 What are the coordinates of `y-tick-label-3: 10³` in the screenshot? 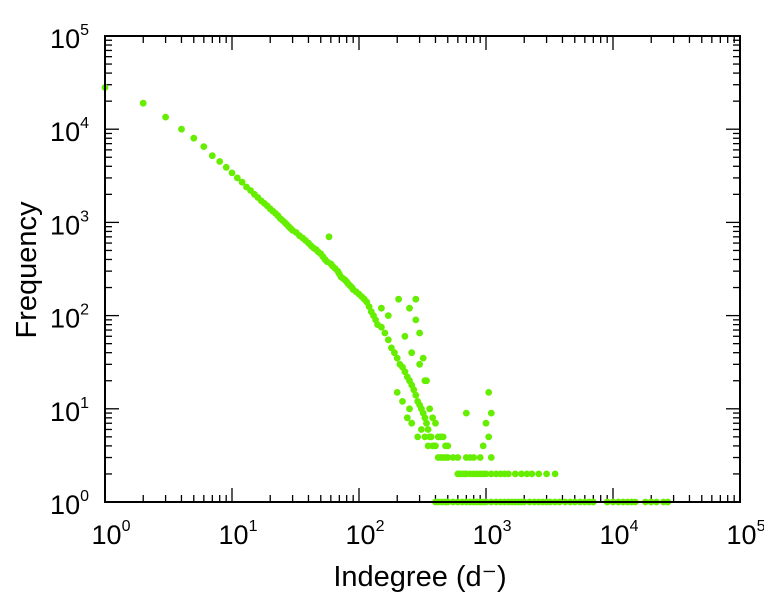 It's located at (69, 224).